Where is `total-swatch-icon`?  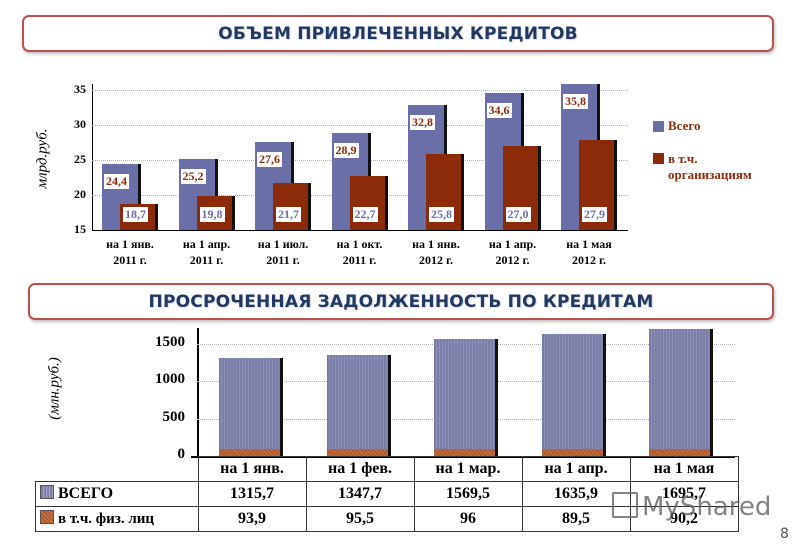
total-swatch-icon is located at coordinates (47, 492).